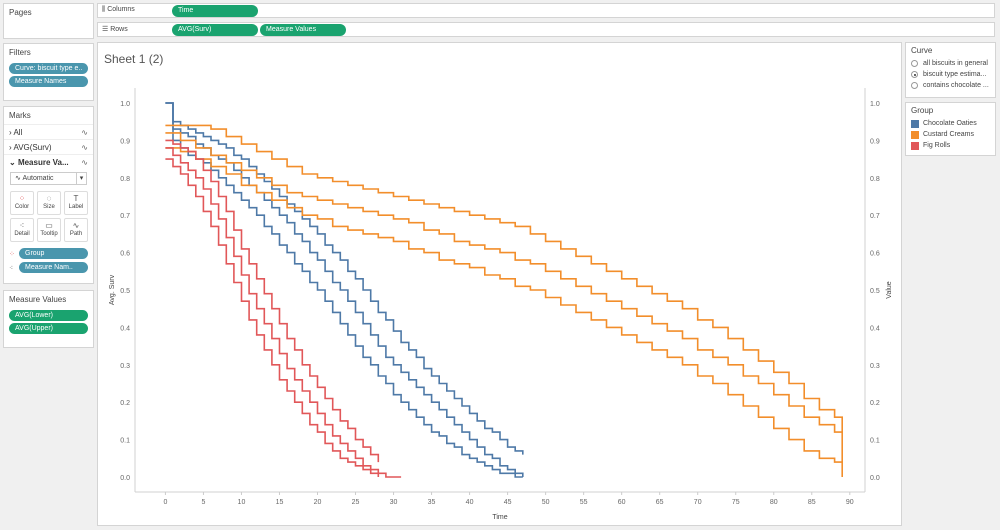 The height and width of the screenshot is (530, 1000). What do you see at coordinates (48, 81) in the screenshot?
I see `filter-pill-measure-names: Measure Names` at bounding box center [48, 81].